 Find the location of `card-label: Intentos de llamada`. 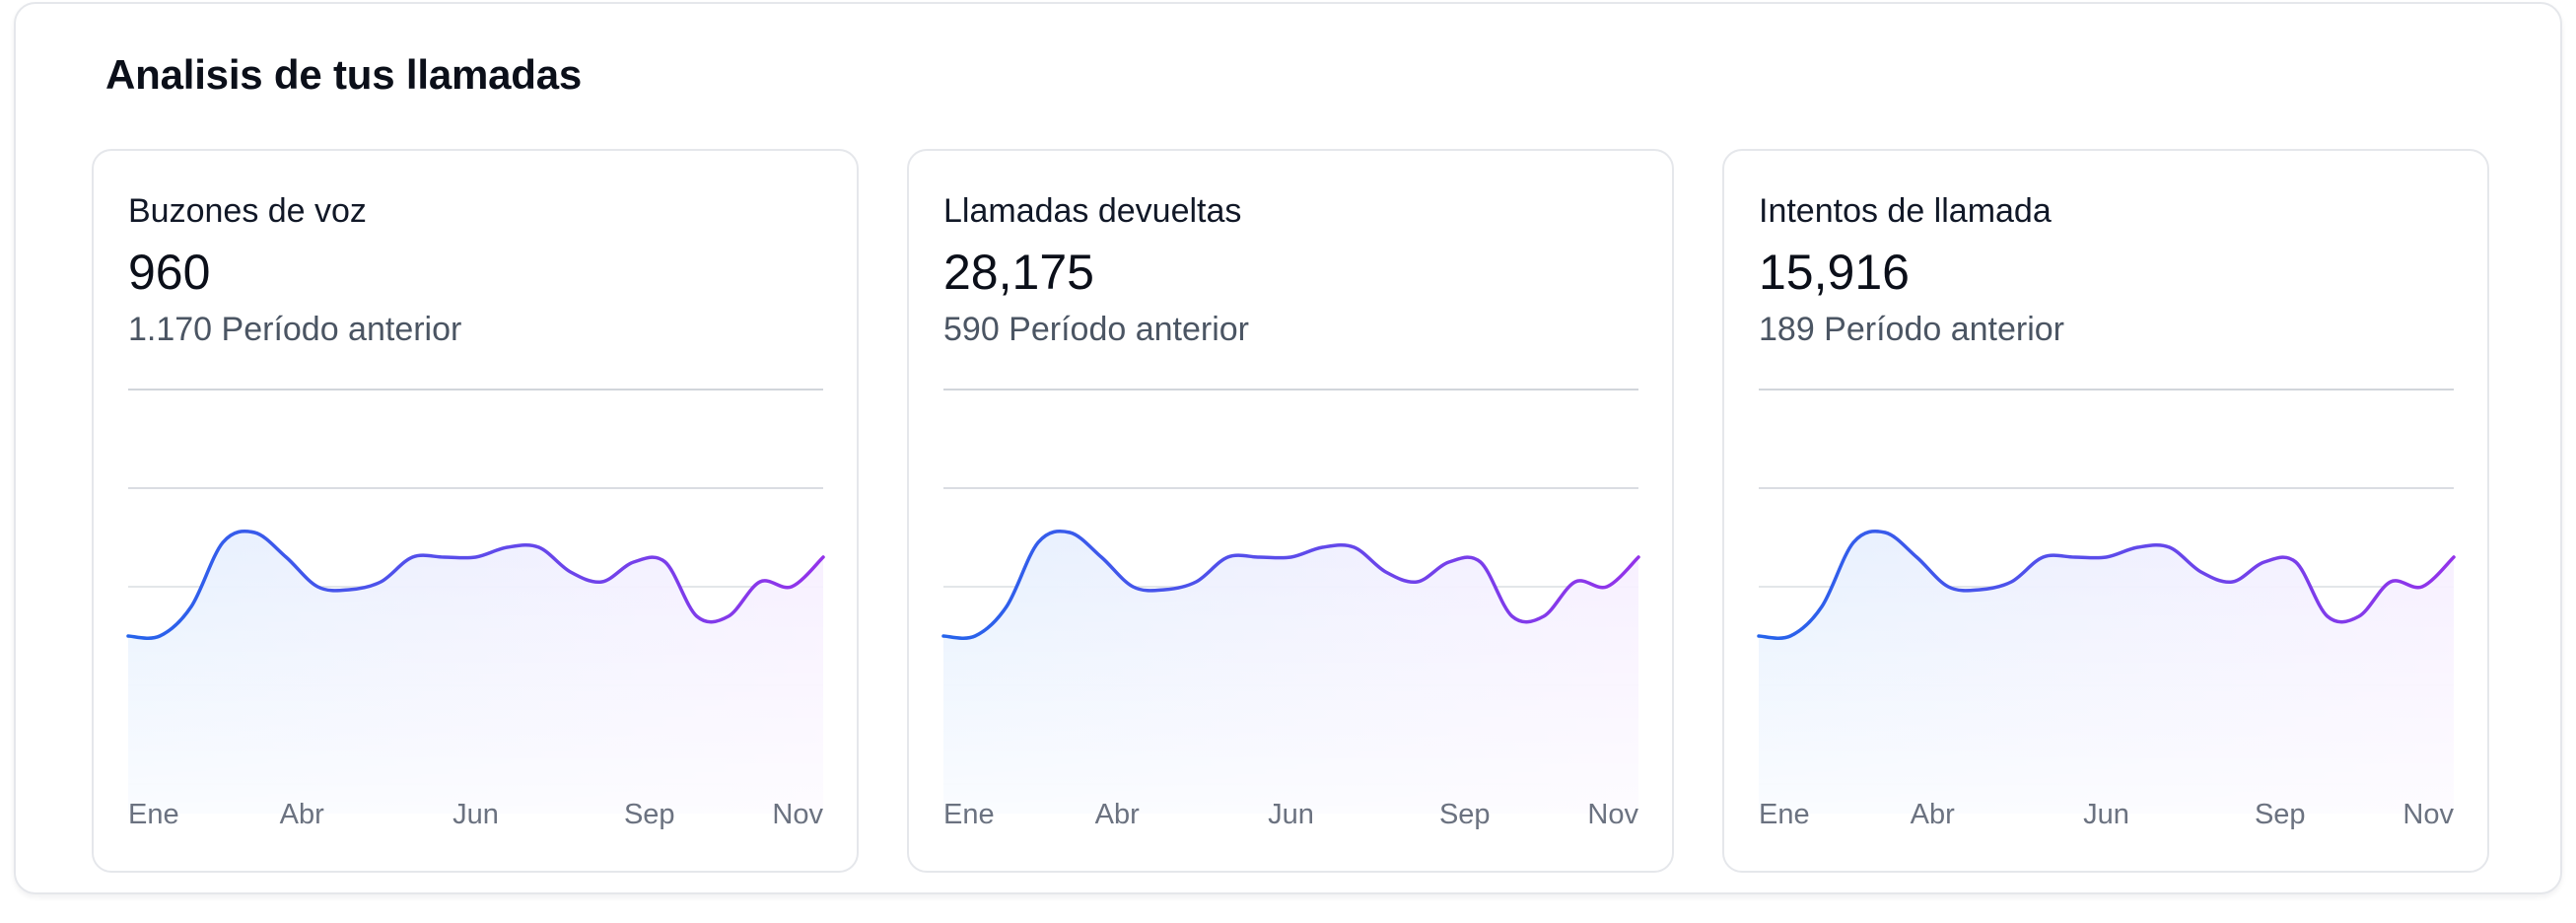

card-label: Intentos de llamada is located at coordinates (1906, 211).